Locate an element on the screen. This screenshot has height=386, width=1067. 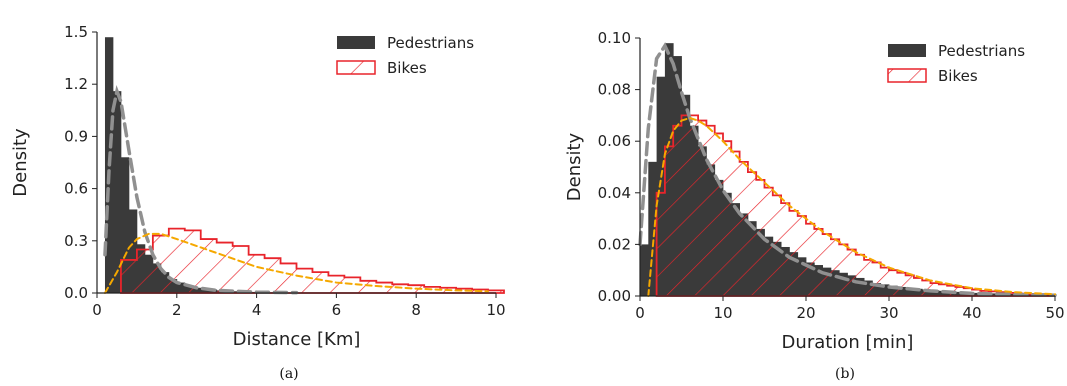
p0-x-axis-label: Distance [Km] is located at coordinates (297, 339).